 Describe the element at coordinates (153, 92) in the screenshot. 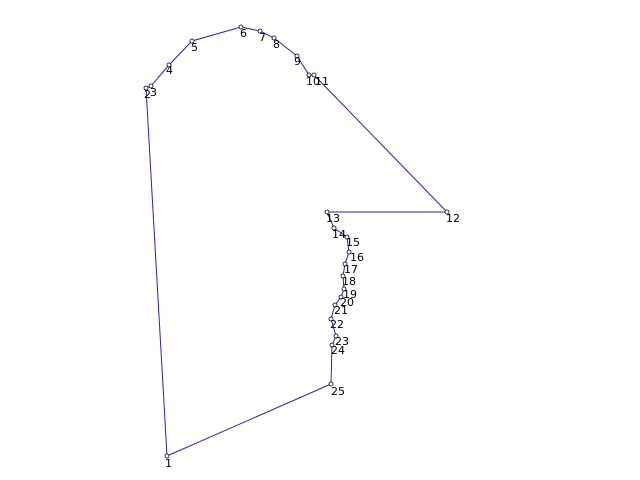

I see `vertex-label: 3` at that location.